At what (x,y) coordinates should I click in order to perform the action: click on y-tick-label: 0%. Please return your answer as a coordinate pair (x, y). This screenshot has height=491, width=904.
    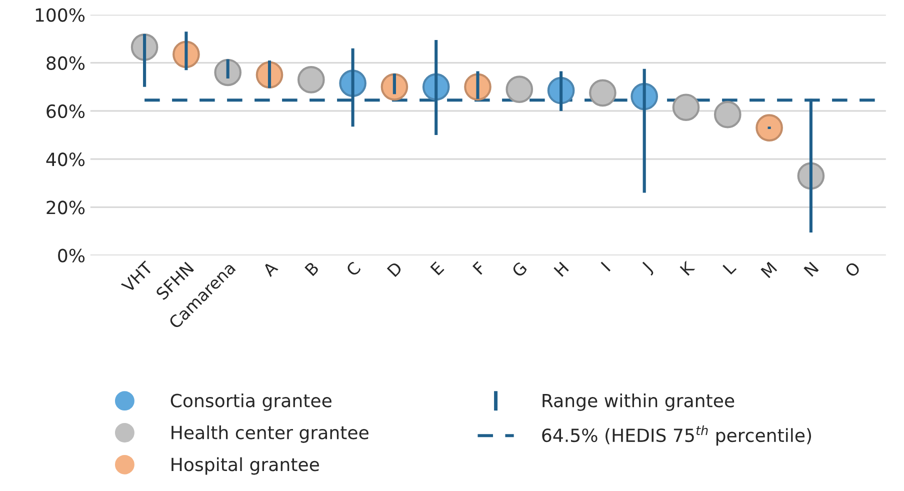
    Looking at the image, I should click on (71, 255).